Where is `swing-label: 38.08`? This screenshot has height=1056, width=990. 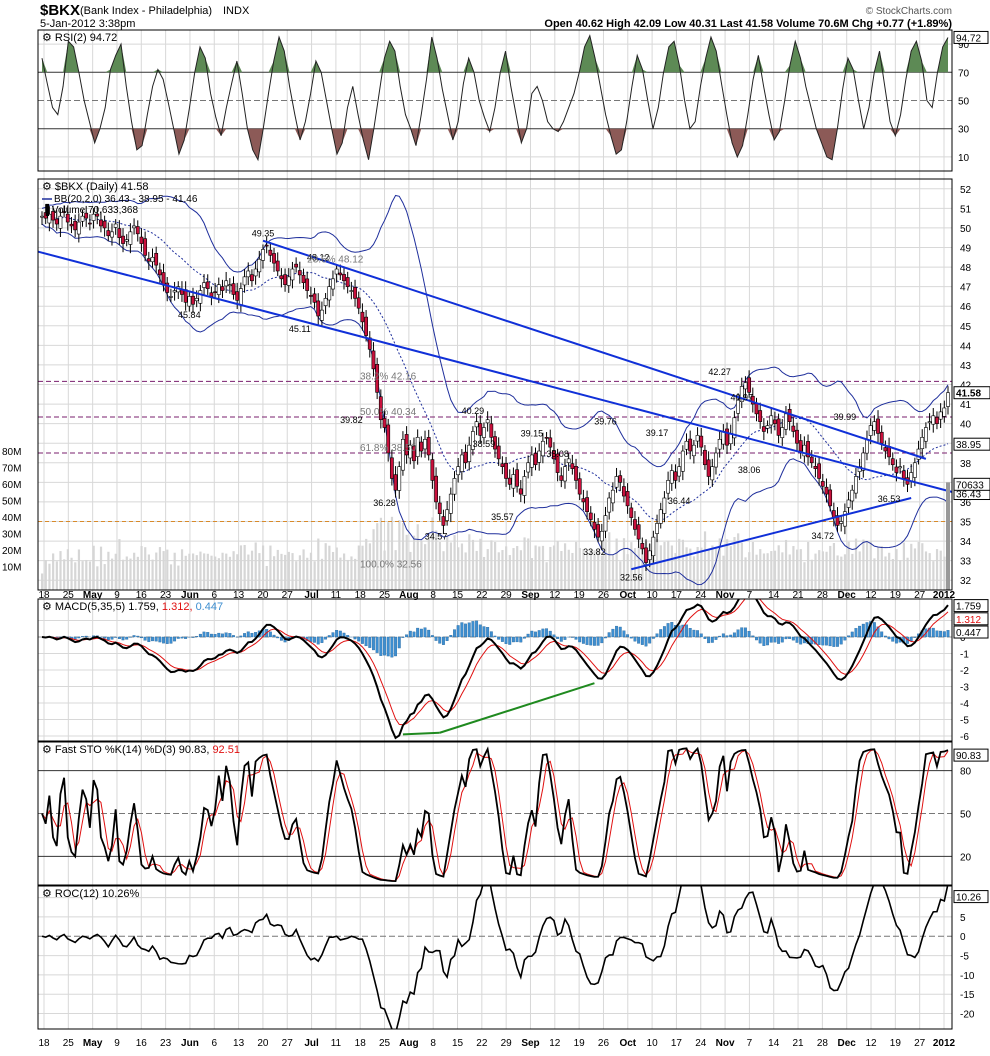 swing-label: 38.08 is located at coordinates (557, 454).